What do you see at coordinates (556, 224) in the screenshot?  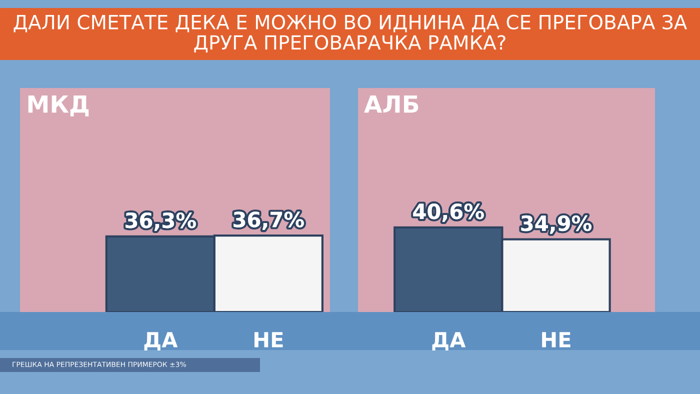 I see `data-label: 34,9%` at bounding box center [556, 224].